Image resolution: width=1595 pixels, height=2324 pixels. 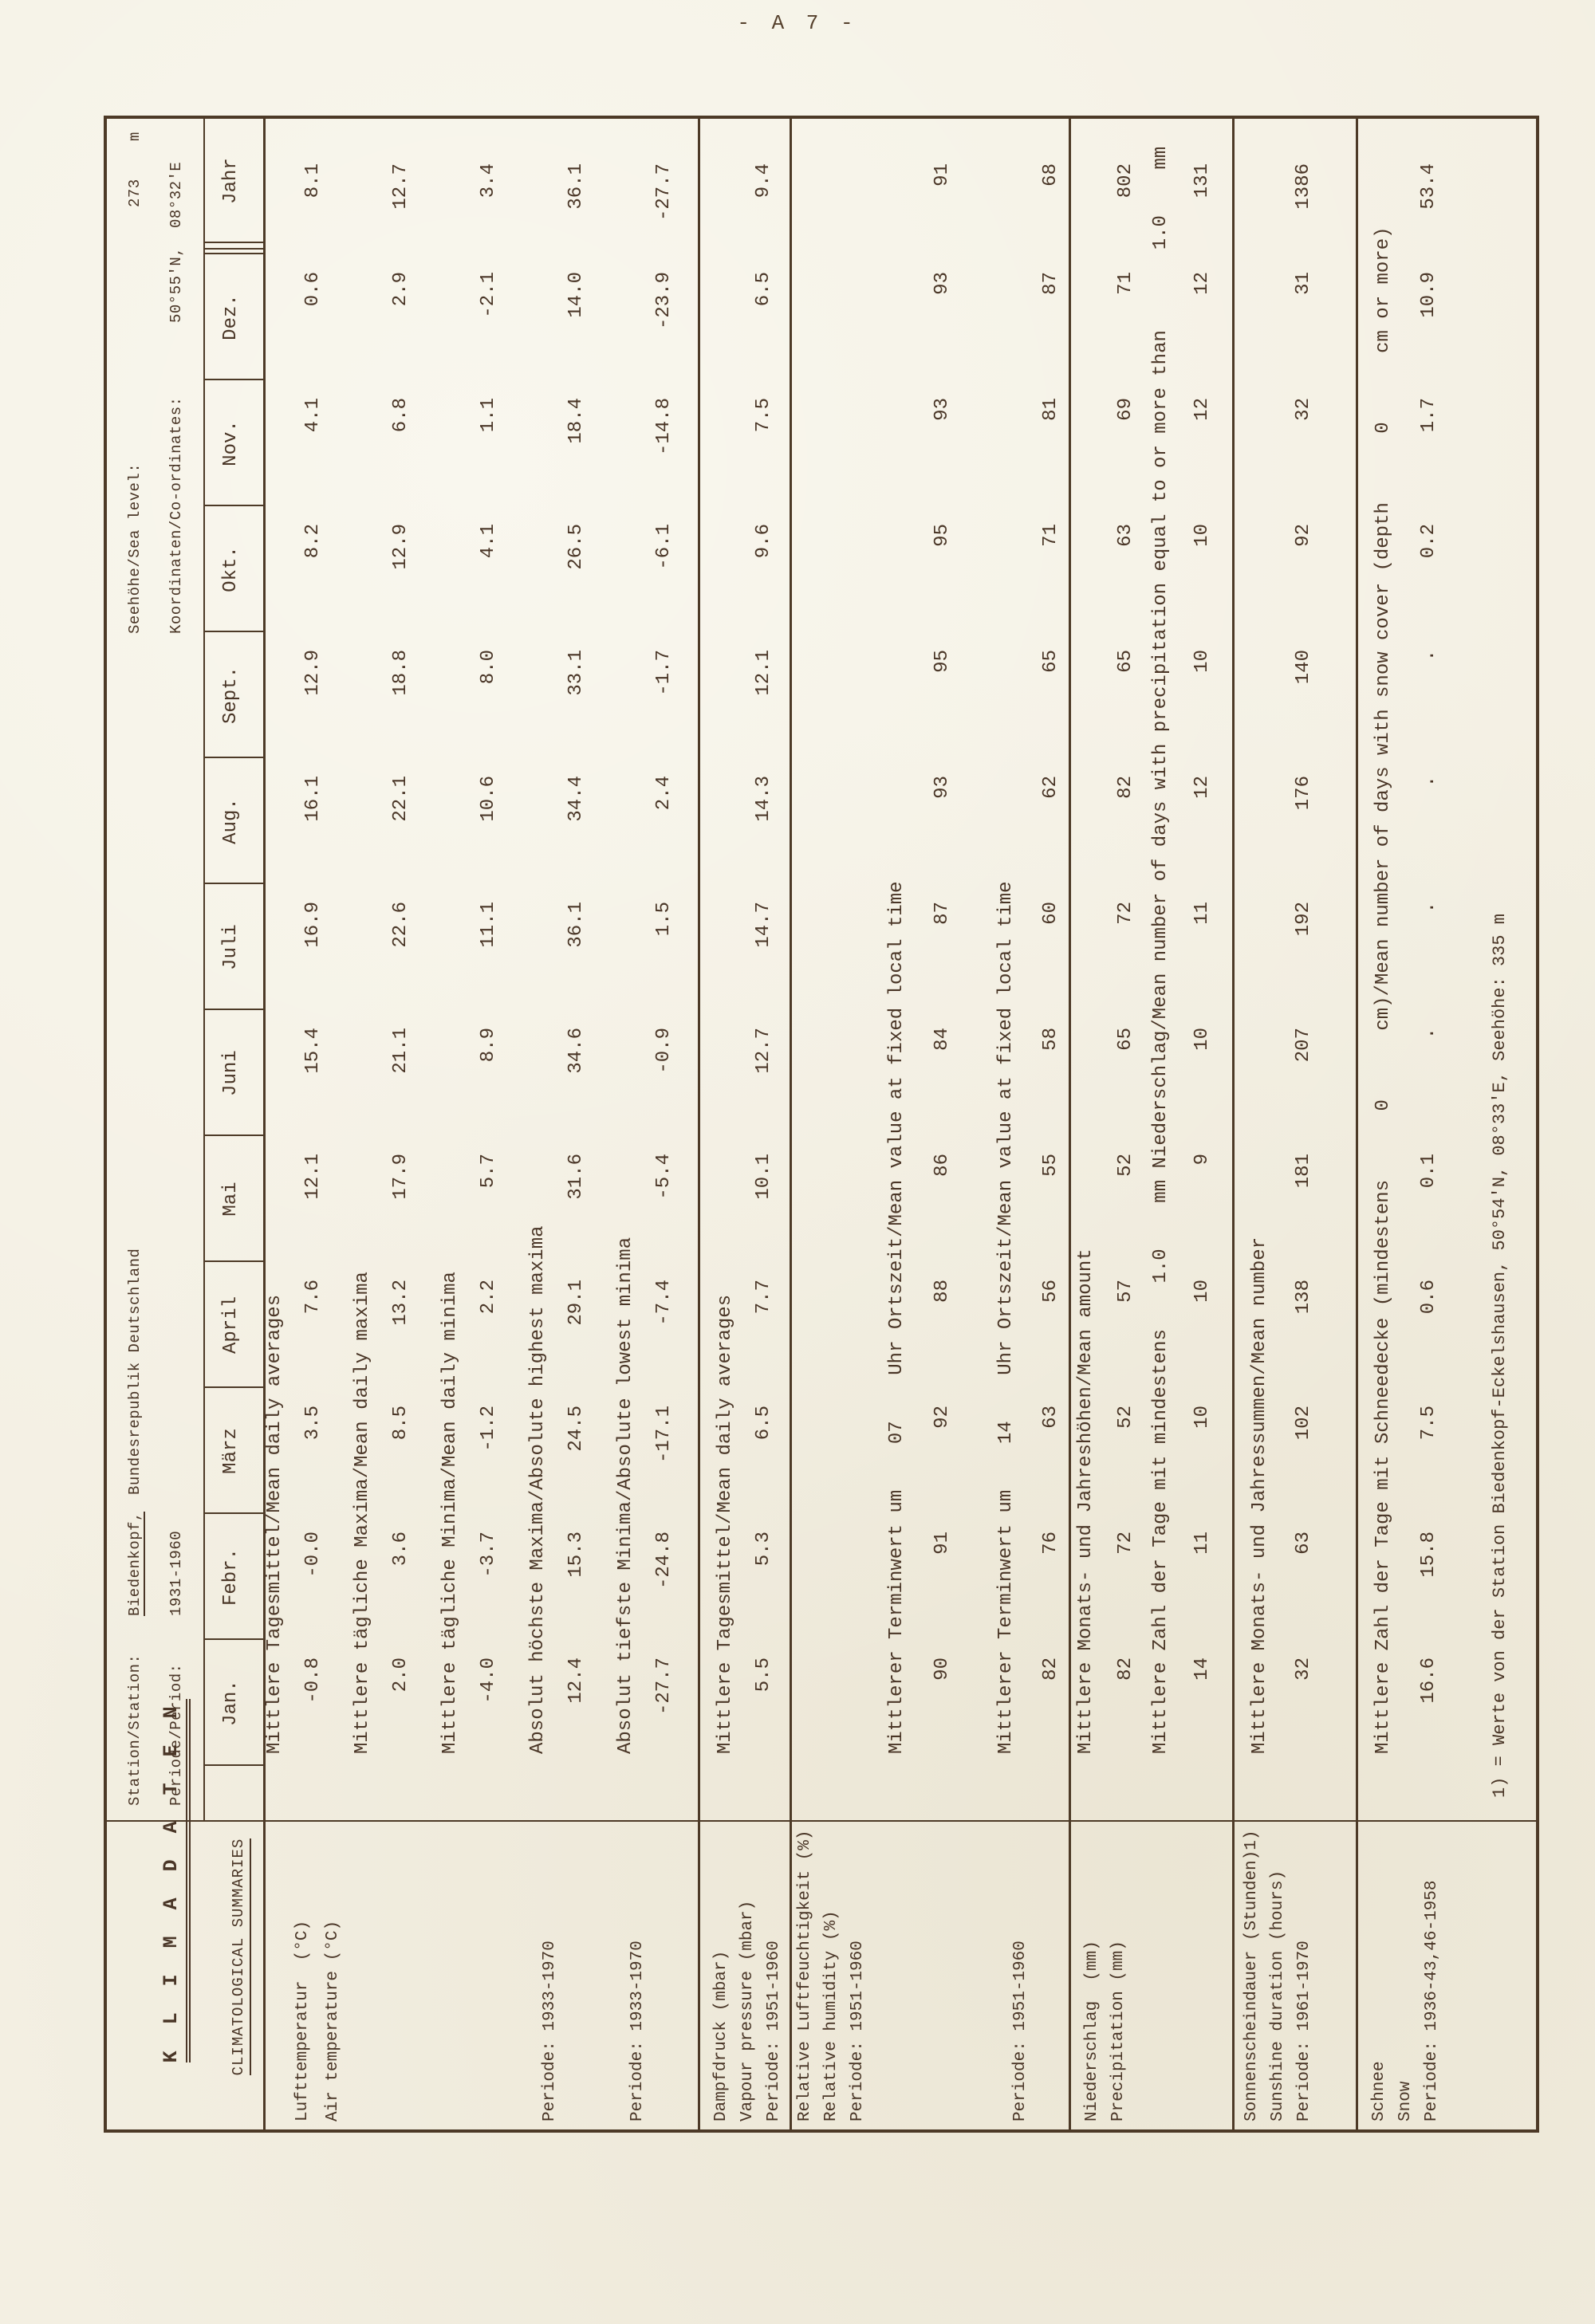 What do you see at coordinates (942, 1291) in the screenshot?
I see `cell-value: 88` at bounding box center [942, 1291].